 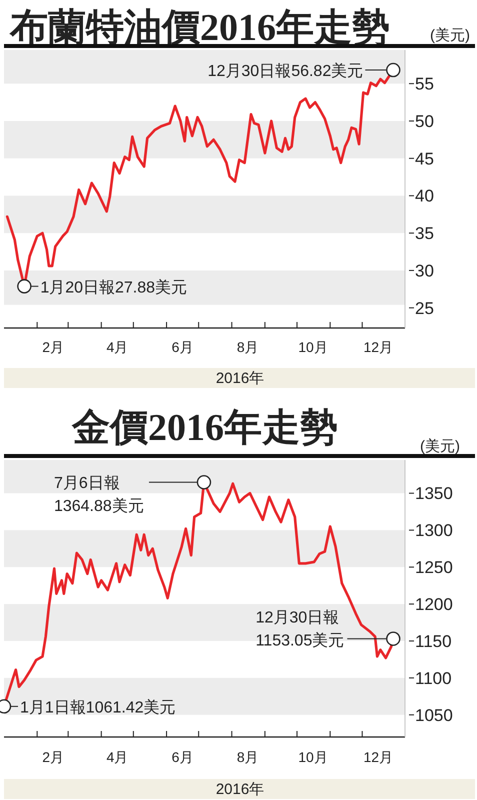 I want to click on y-tick-label: 45, so click(x=424, y=158).